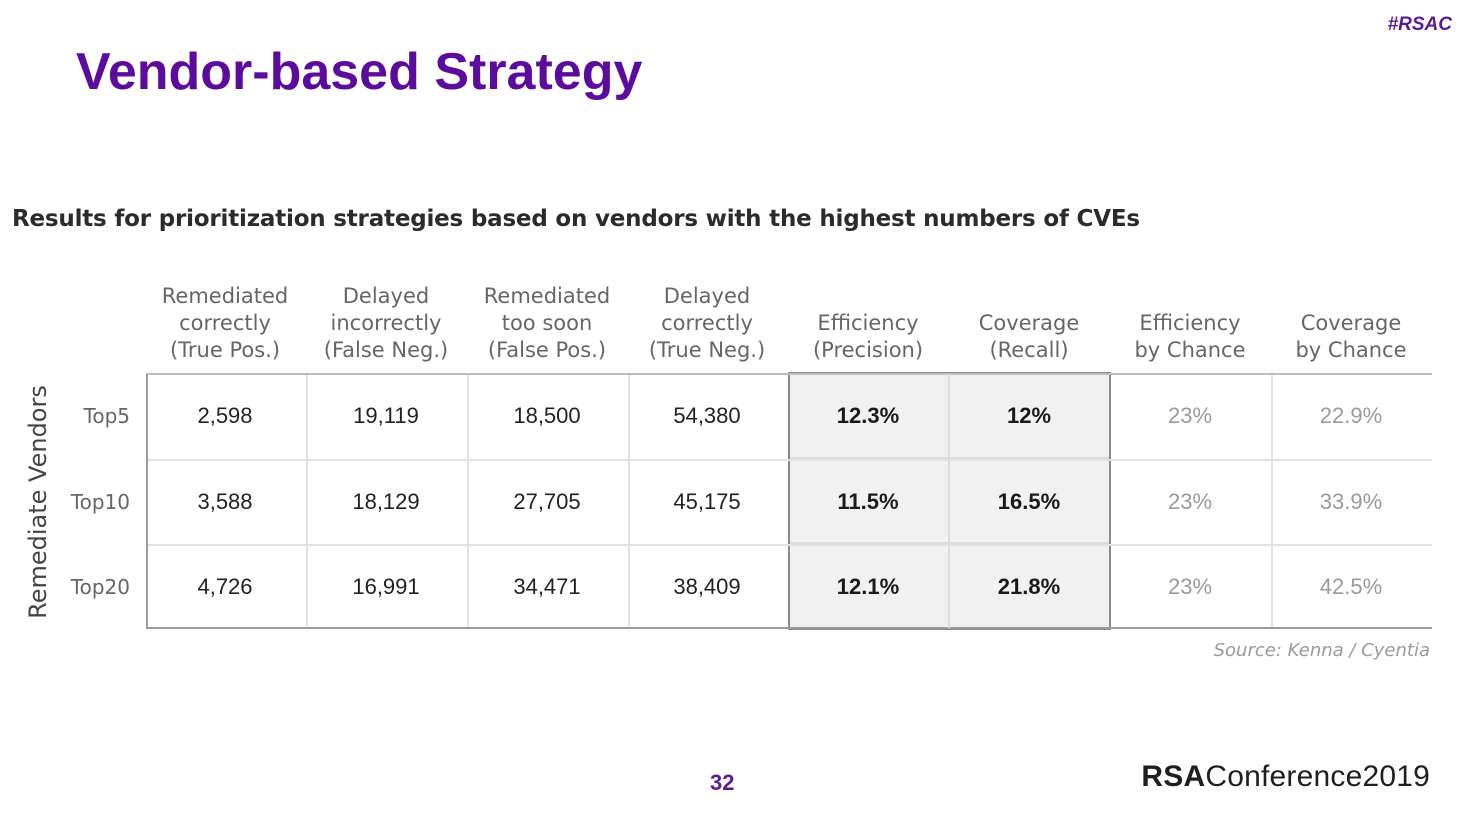  I want to click on conference-logo: RSAConference2019, so click(1285, 777).